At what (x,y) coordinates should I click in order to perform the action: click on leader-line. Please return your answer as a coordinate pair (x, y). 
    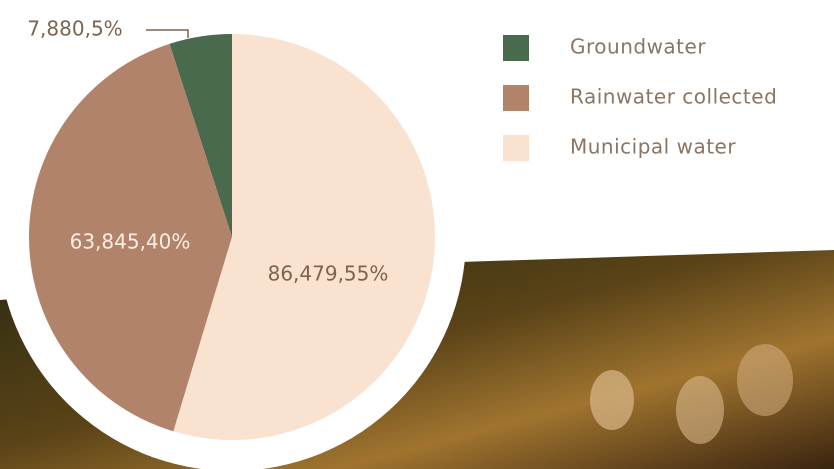
    Looking at the image, I should click on (167, 33).